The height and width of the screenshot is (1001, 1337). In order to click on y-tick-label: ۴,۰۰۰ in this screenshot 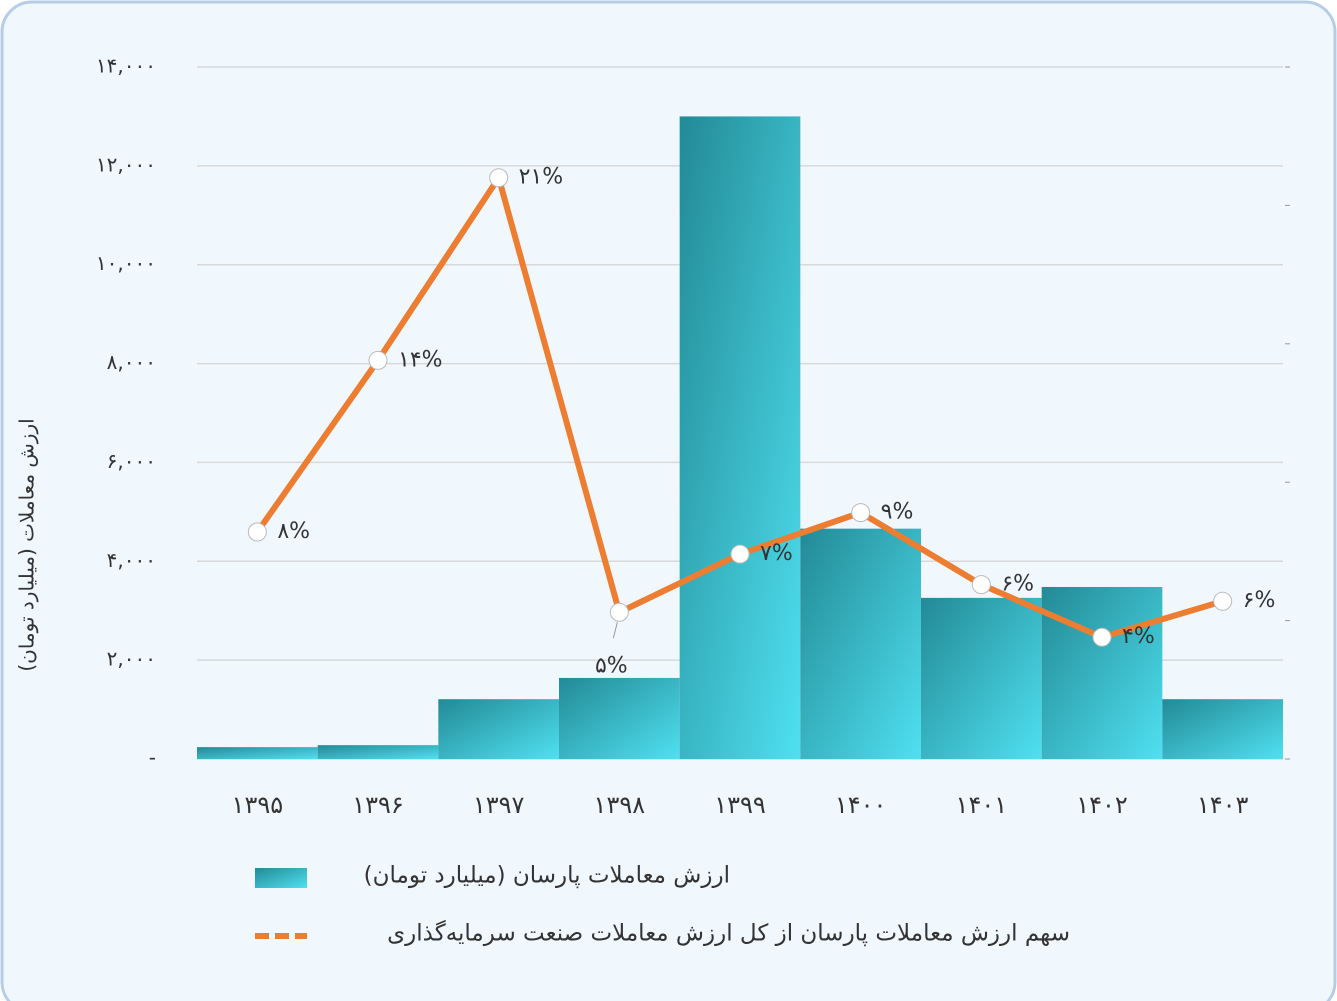, I will do `click(131, 560)`.